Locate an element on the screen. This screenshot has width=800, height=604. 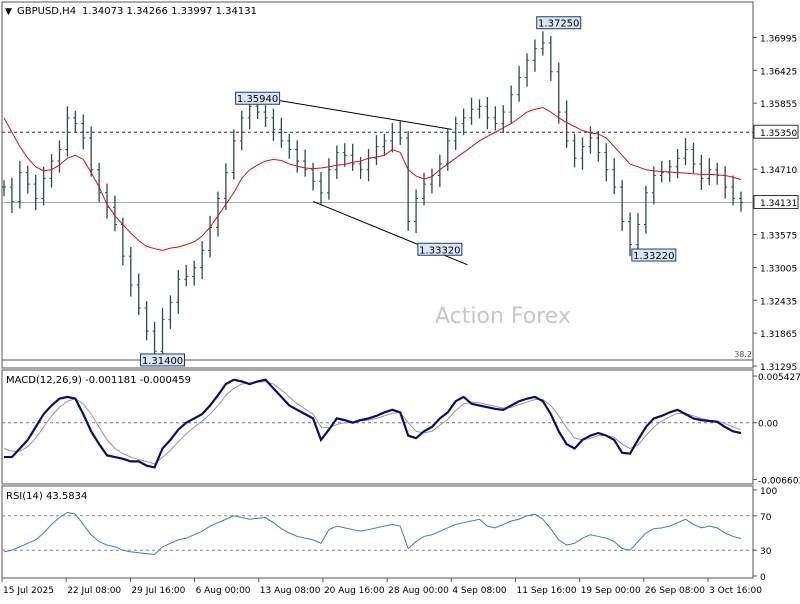
rsi-panel-frame is located at coordinates (377, 532).